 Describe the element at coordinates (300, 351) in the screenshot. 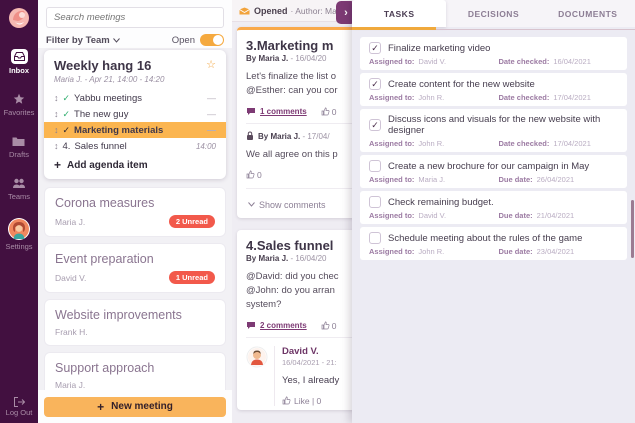

I see `commenter-name: David V.` at that location.